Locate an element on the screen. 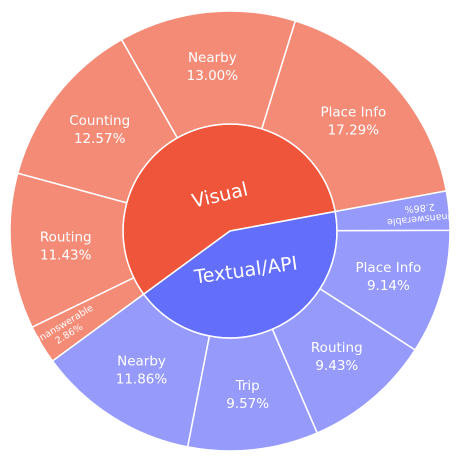 Image resolution: width=465 pixels, height=462 pixels. slice-pct-textual-api-unanswerable: 2.86% is located at coordinates (419, 208).